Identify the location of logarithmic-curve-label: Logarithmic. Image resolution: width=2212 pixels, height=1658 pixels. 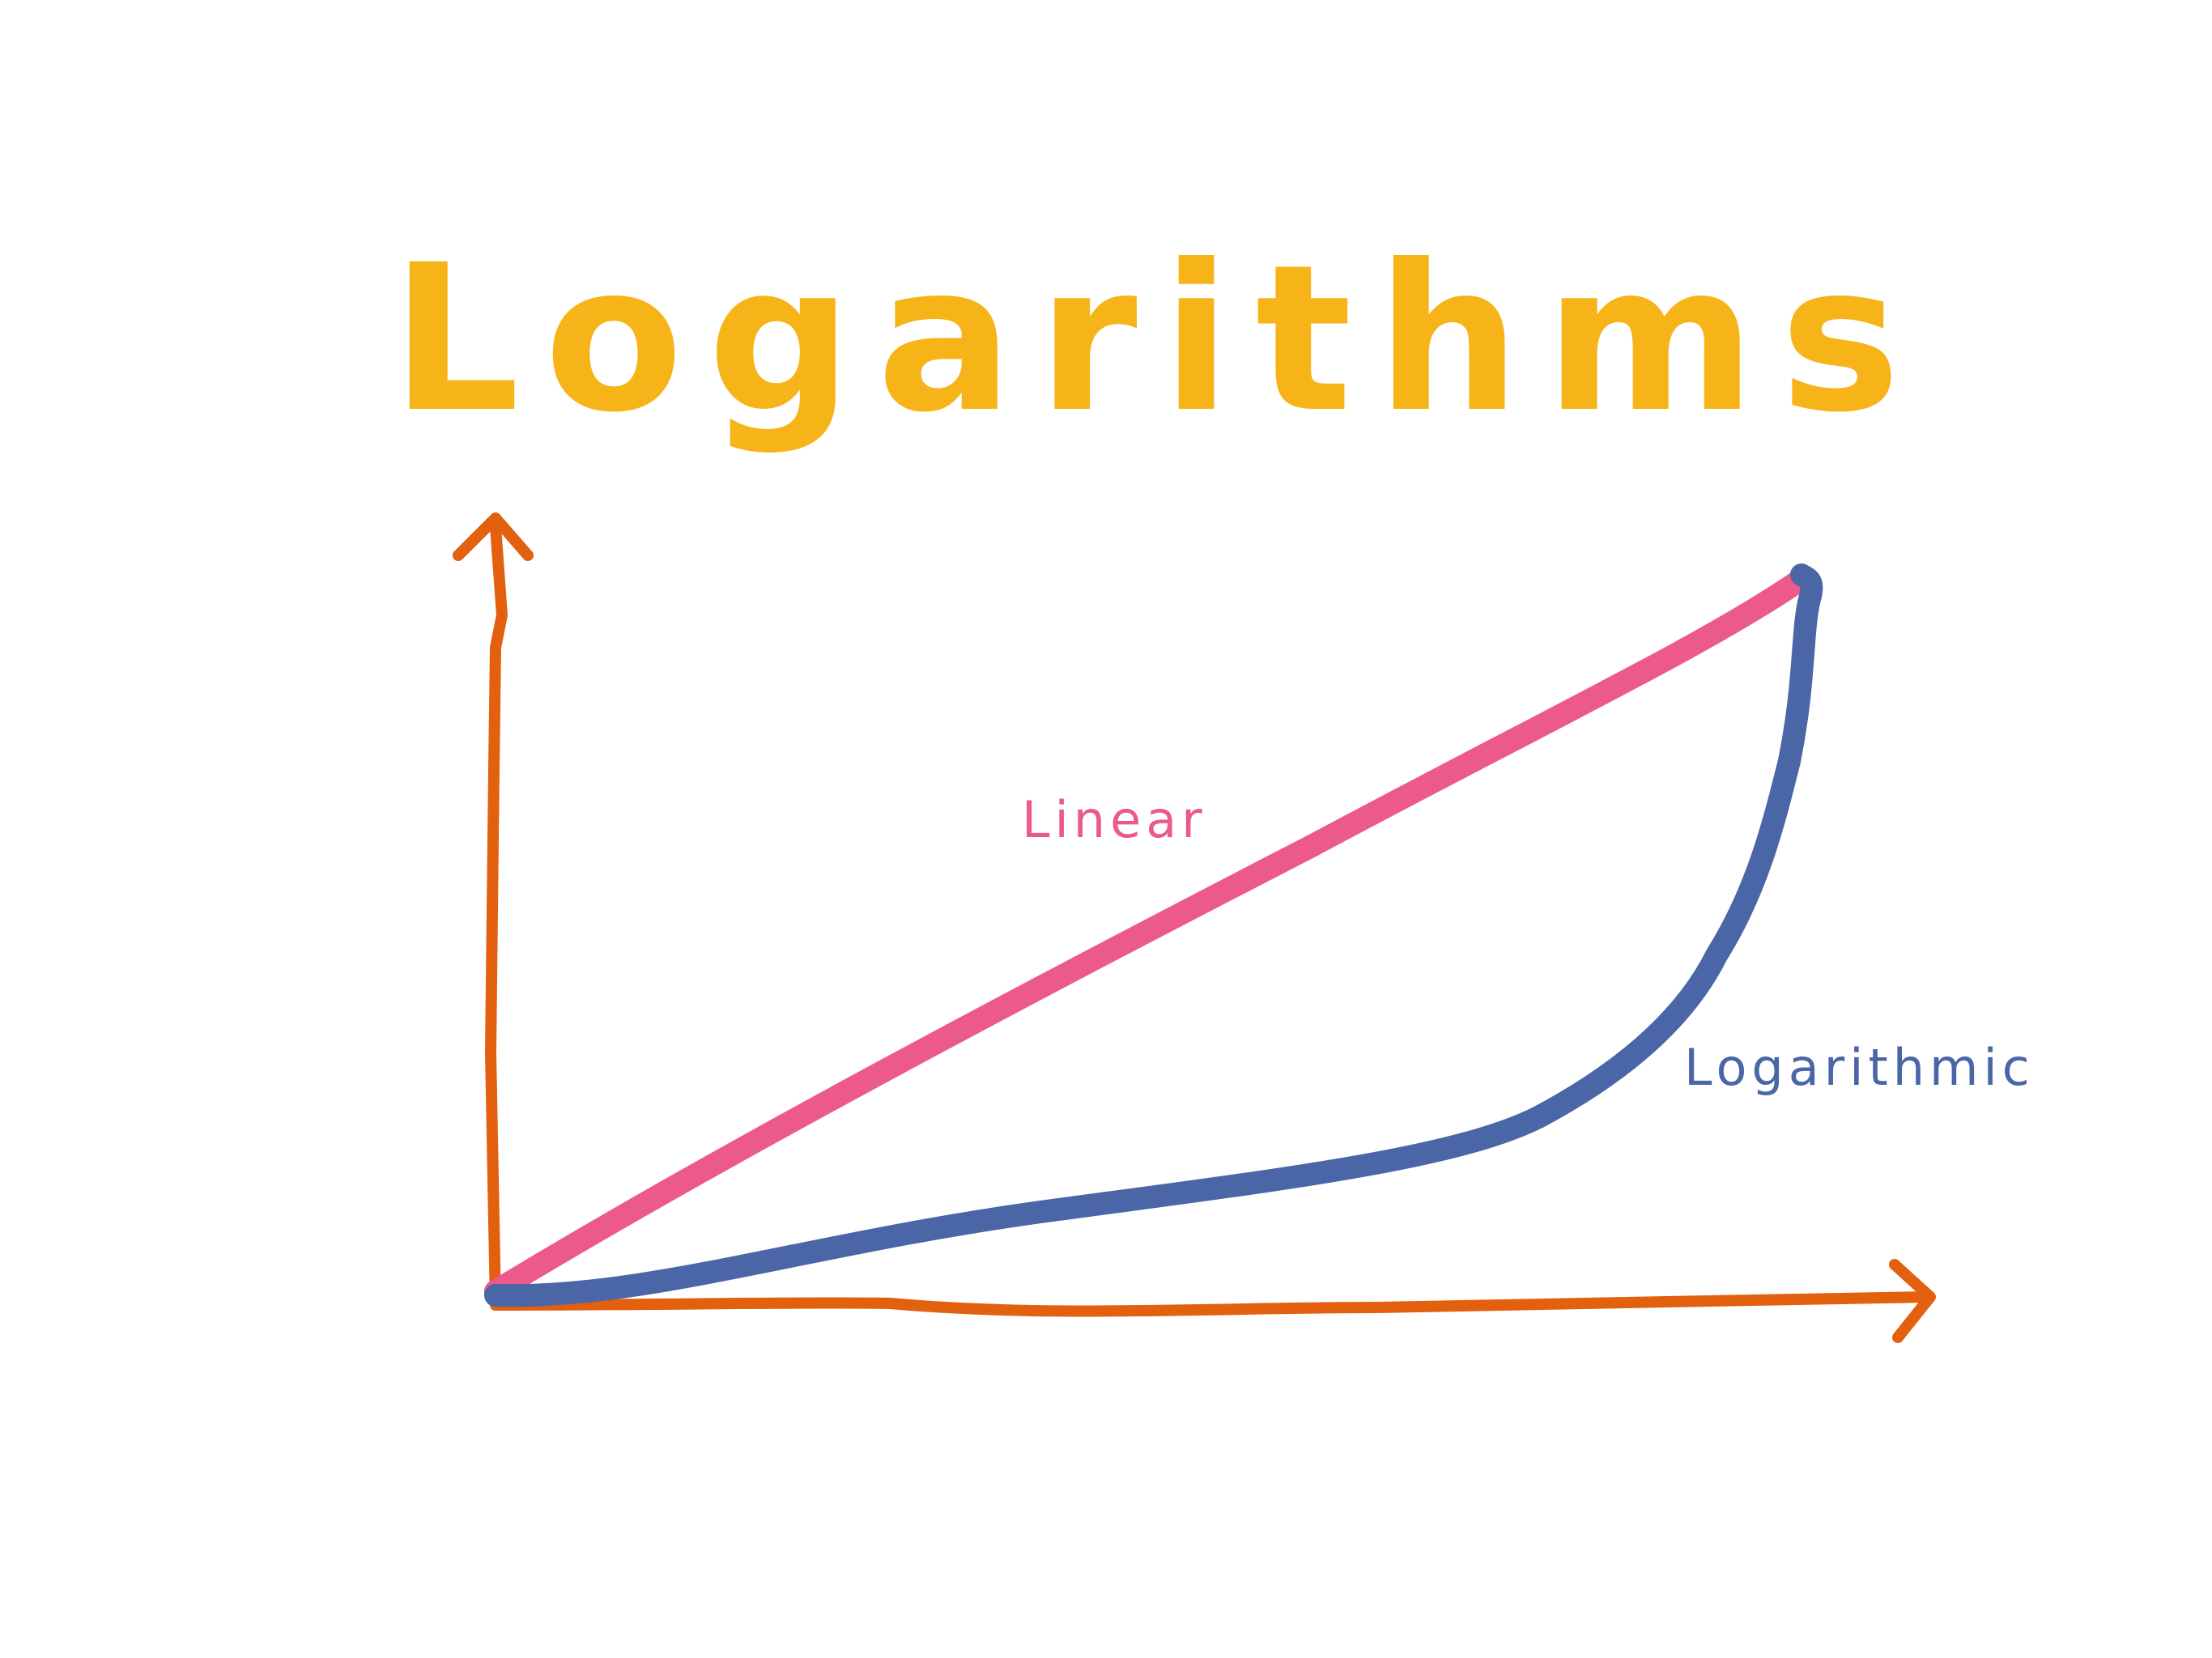
(1860, 1067).